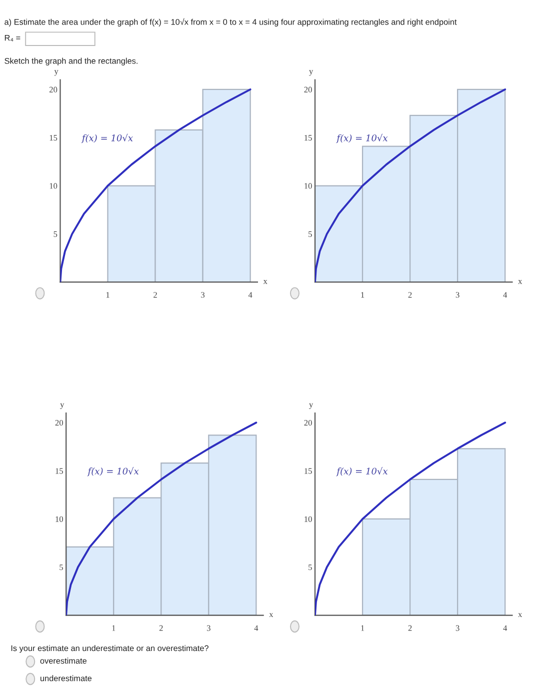 The image size is (533, 700). Describe the element at coordinates (71, 62) in the screenshot. I see `text: Sketch the graph and the rectangles.` at that location.